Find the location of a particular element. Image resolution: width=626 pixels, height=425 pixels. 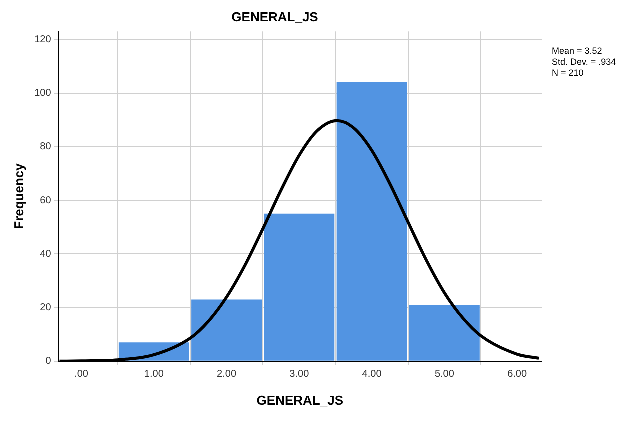

y-tick-label: 60 is located at coordinates (46, 200).